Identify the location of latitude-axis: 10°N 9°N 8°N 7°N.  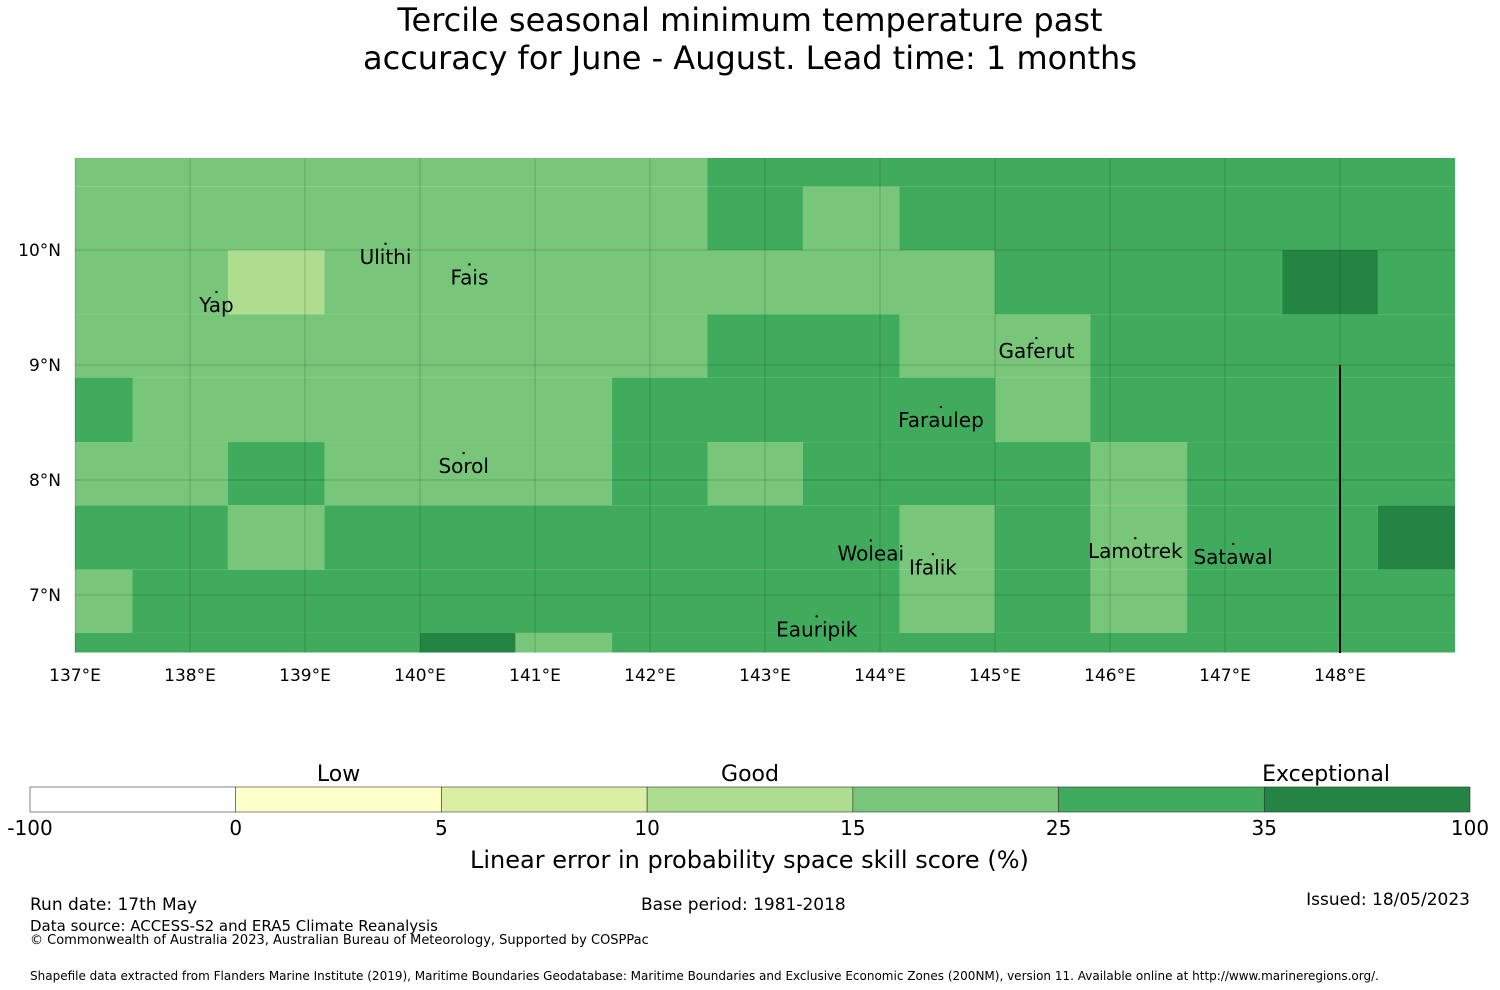
(39, 423).